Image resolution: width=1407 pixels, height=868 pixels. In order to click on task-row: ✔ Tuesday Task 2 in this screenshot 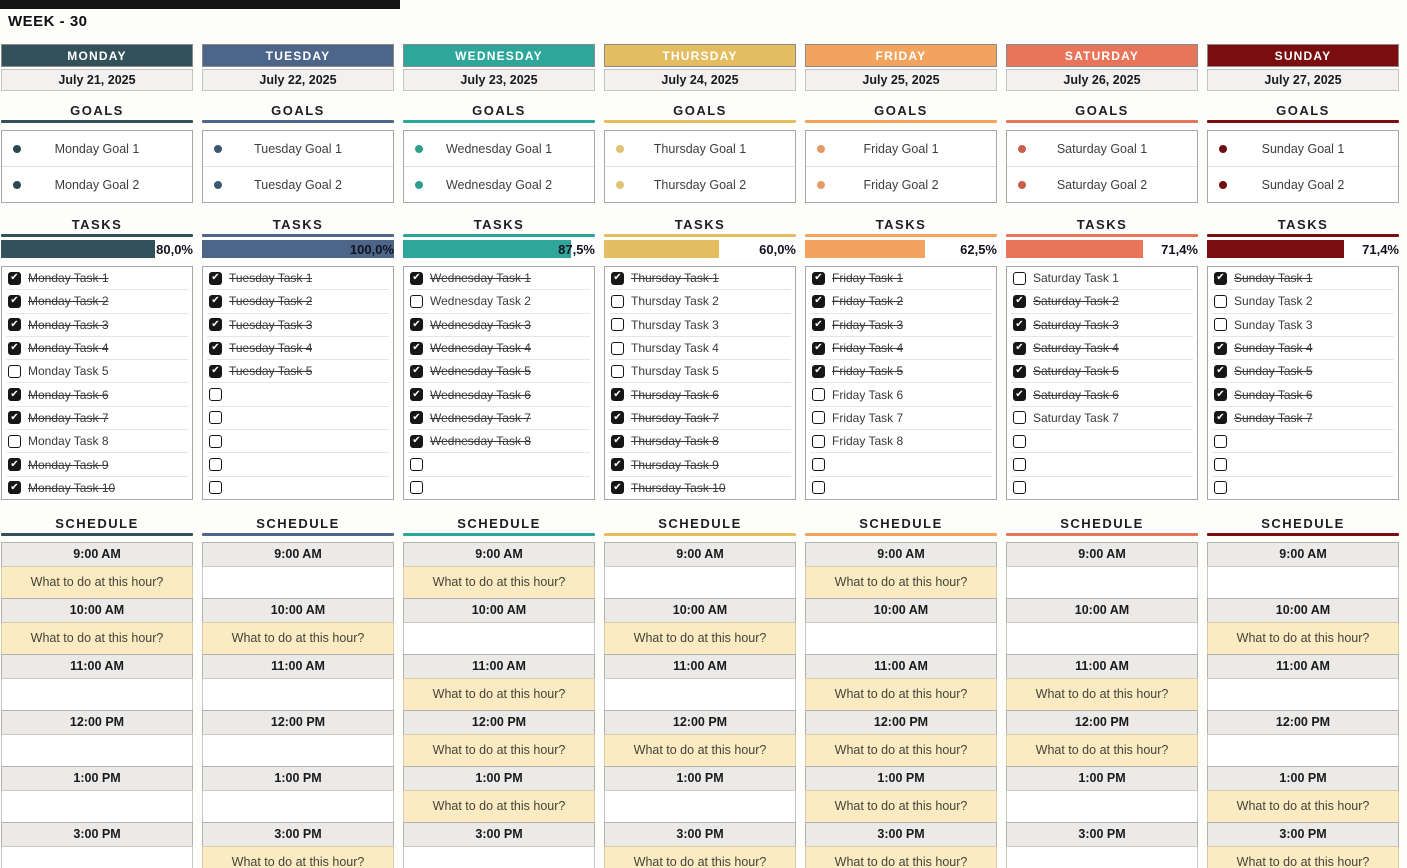, I will do `click(298, 302)`.